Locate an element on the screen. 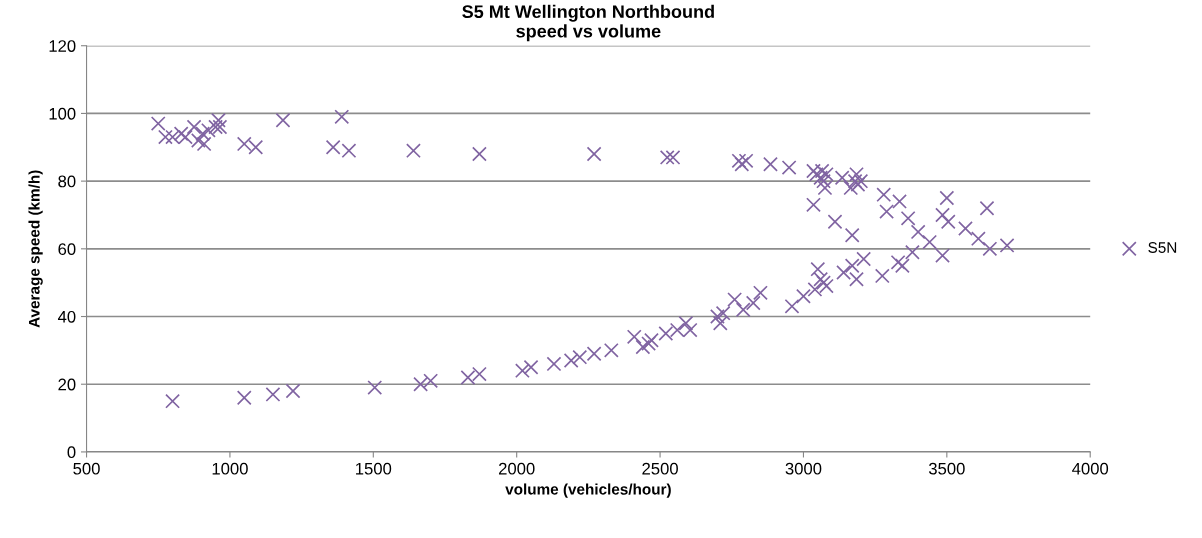 Image resolution: width=1202 pixels, height=538 pixels. y-axis-title: Average speed (km/h) is located at coordinates (35, 249).